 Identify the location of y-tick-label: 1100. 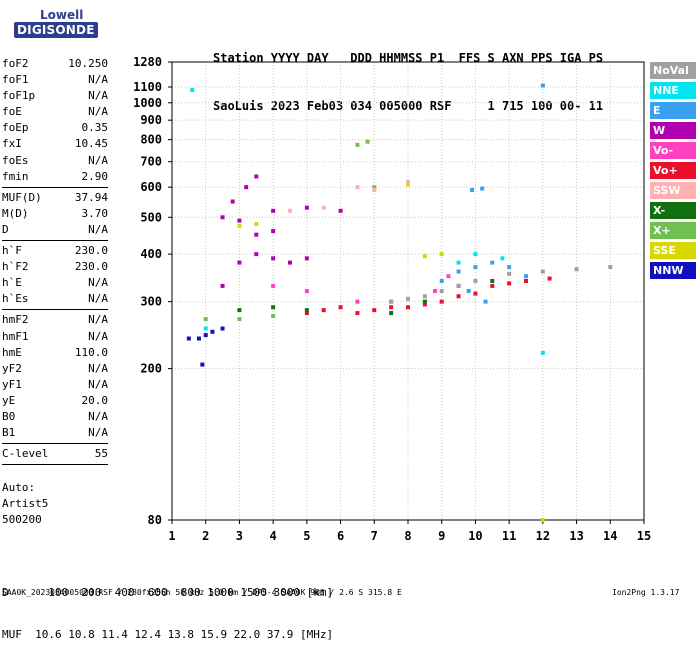
(147, 87).